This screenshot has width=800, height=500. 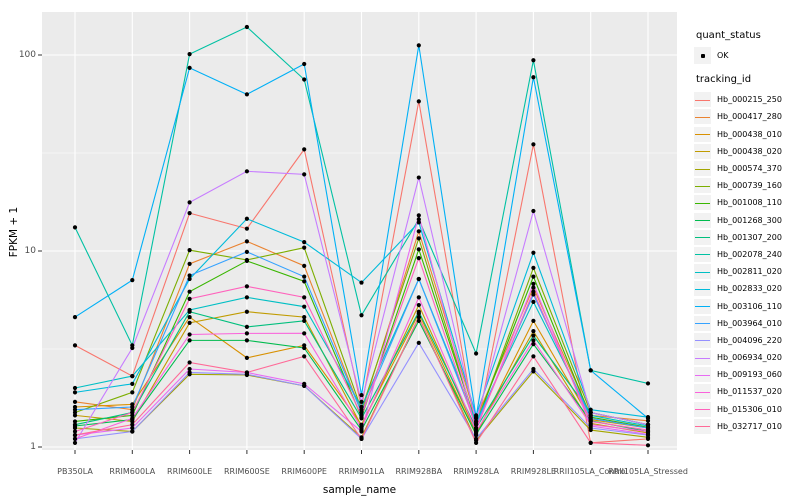 I want to click on legend-item-Hb_003106_110: Hb_003106_110, so click(x=744, y=305).